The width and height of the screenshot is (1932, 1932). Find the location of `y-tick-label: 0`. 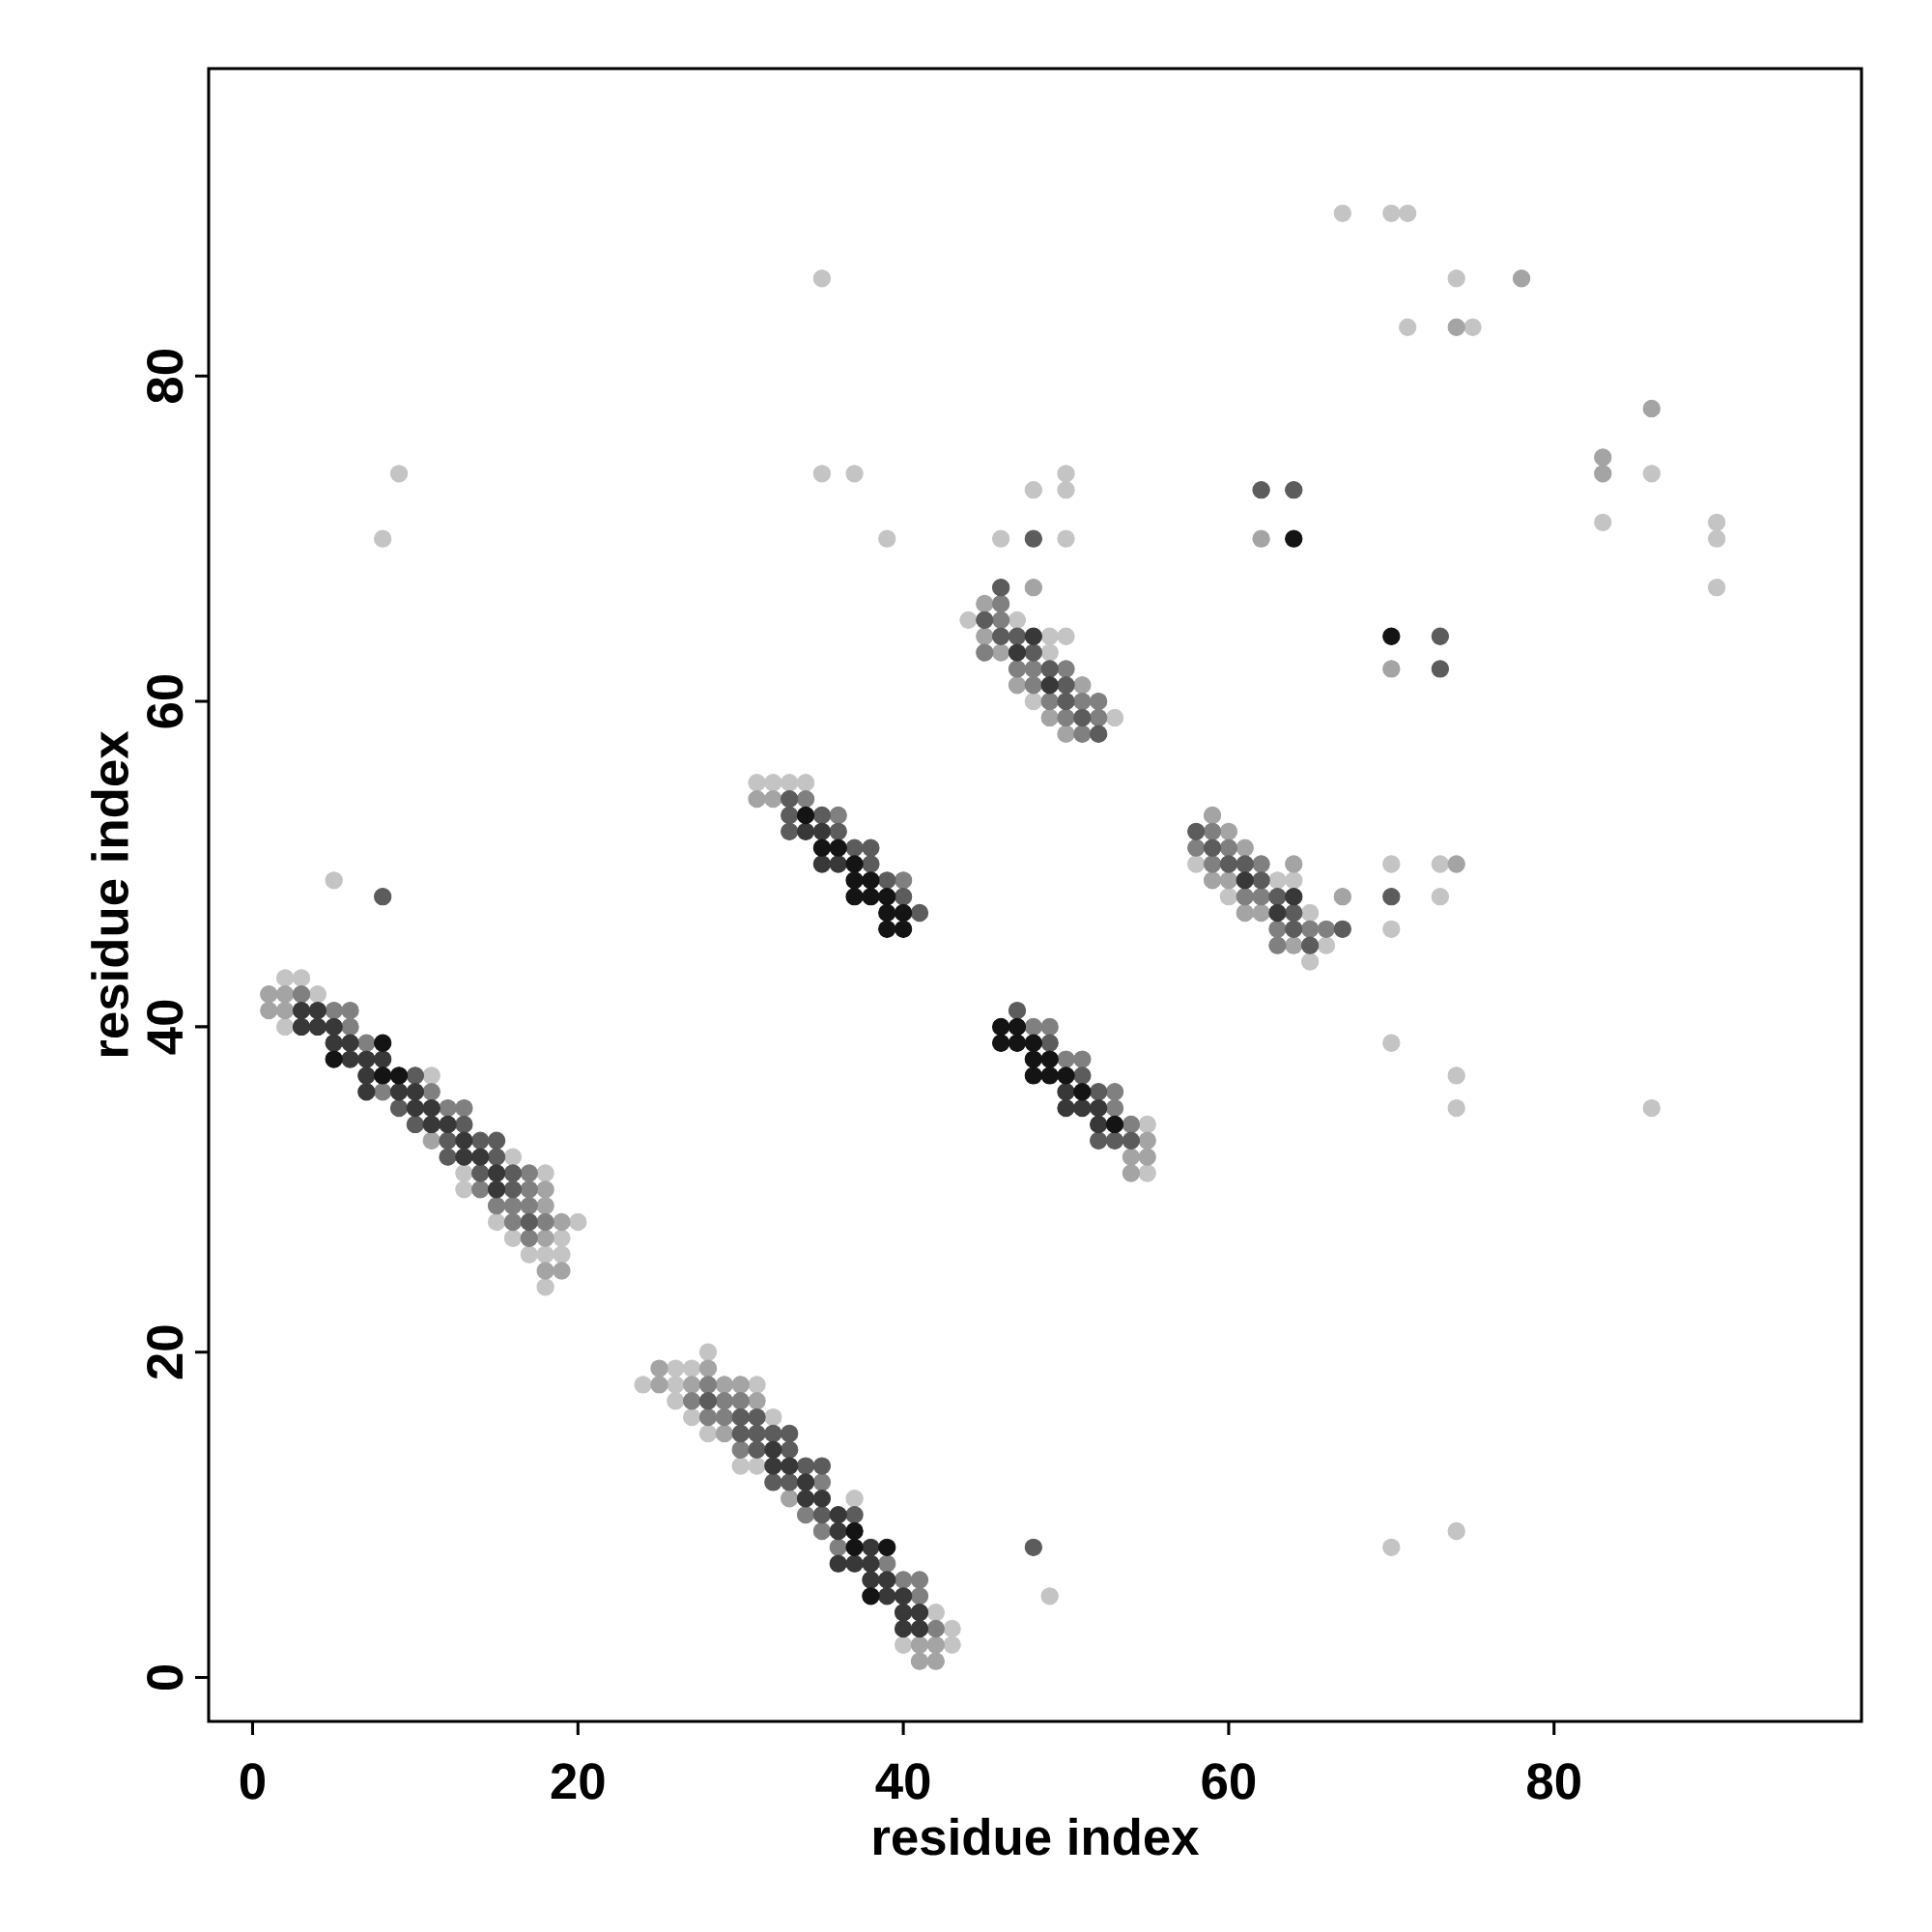

y-tick-label: 0 is located at coordinates (165, 1677).